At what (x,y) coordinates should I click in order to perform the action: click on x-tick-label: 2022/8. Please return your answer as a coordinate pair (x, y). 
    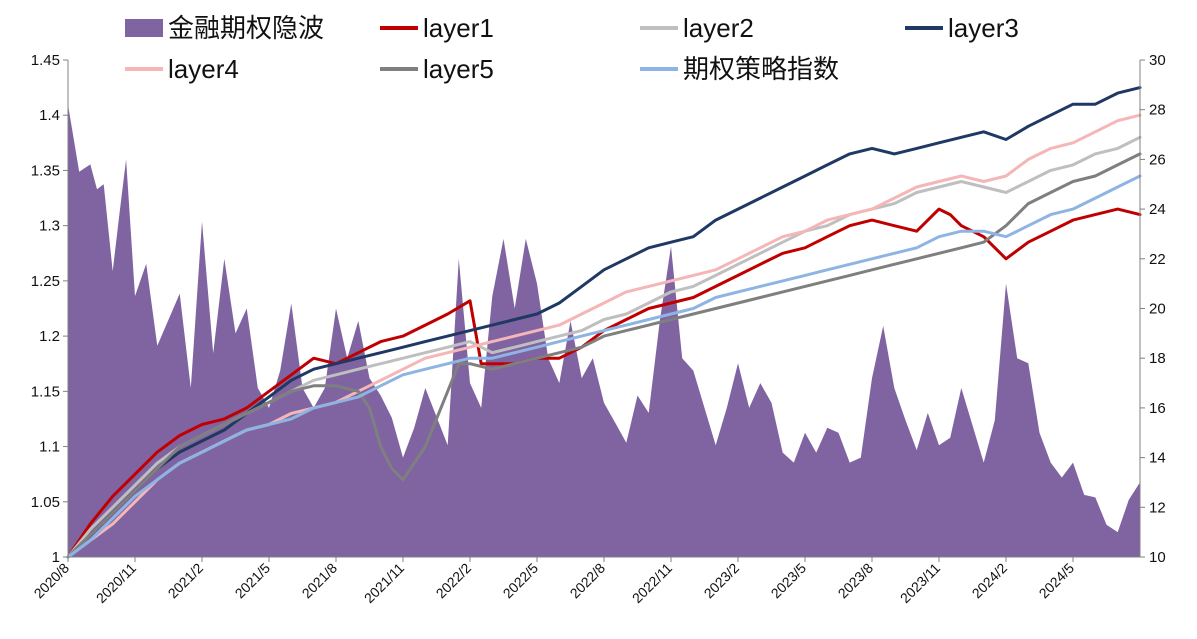
    Looking at the image, I should click on (588, 581).